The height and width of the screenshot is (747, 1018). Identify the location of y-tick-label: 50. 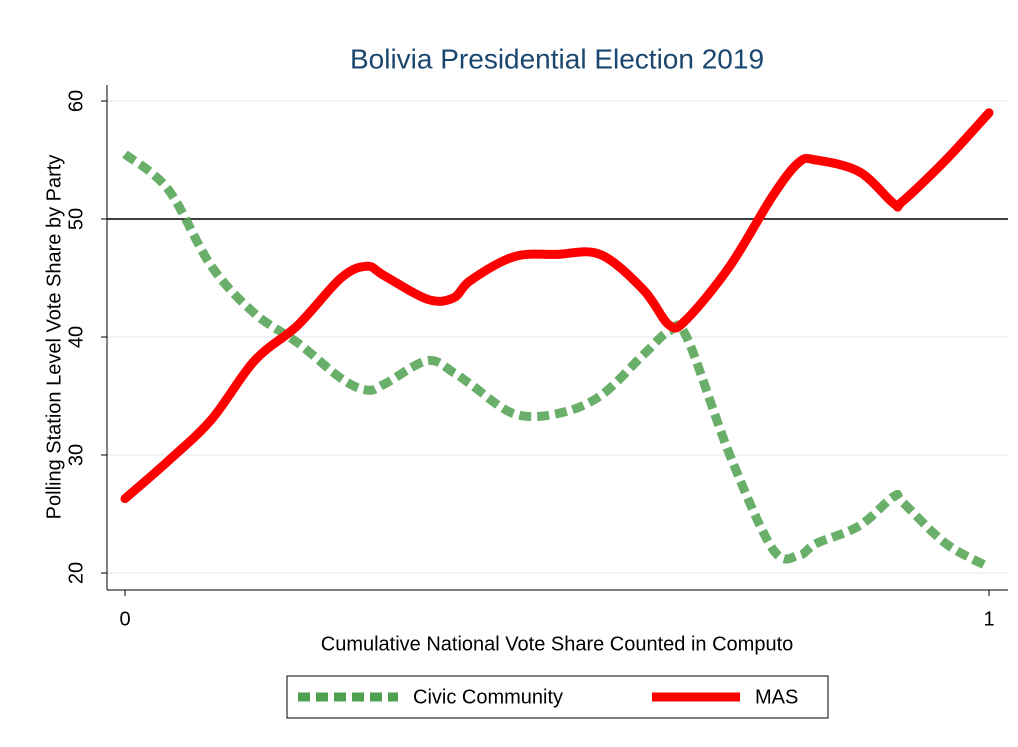
(76, 219).